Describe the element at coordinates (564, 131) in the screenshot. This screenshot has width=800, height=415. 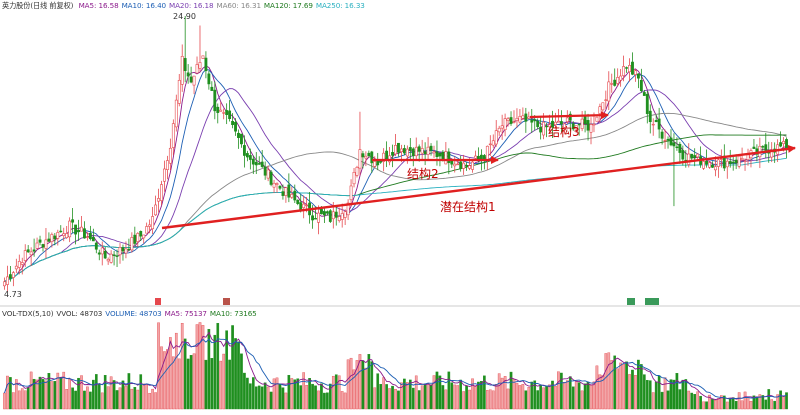
I see `label-structure-3: 结构3` at that location.